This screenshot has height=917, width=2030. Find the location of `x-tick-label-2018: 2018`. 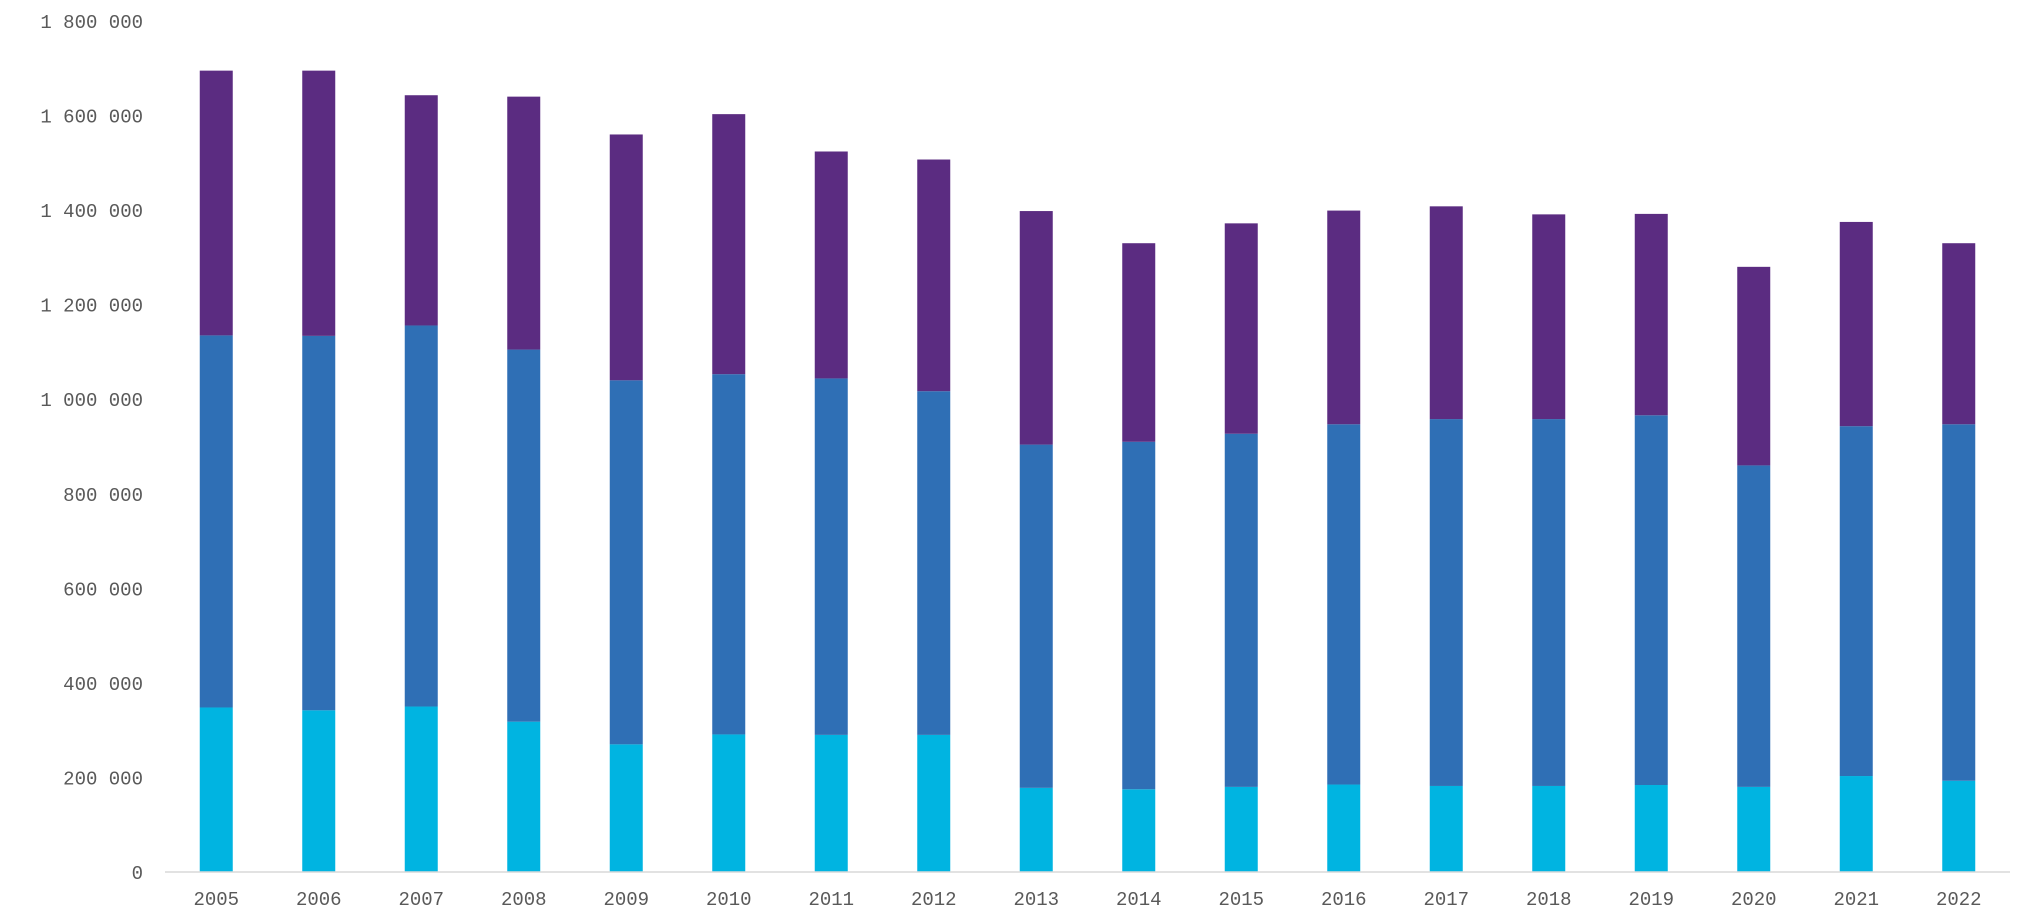

x-tick-label-2018: 2018 is located at coordinates (1549, 900).